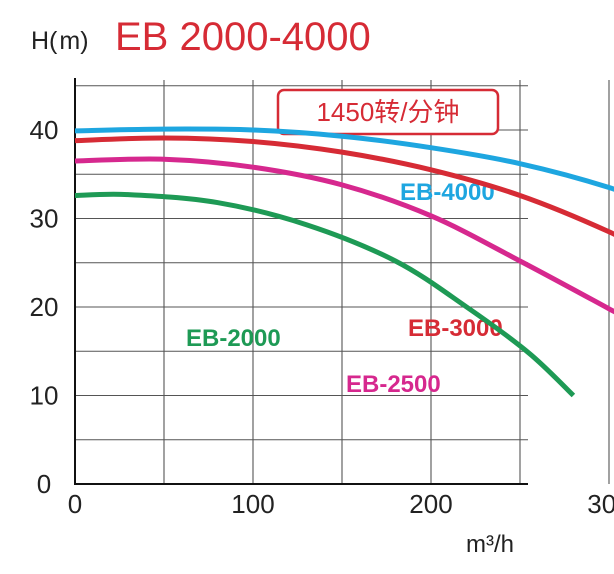  I want to click on series-label-eb-2500: EB-2500, so click(393, 384).